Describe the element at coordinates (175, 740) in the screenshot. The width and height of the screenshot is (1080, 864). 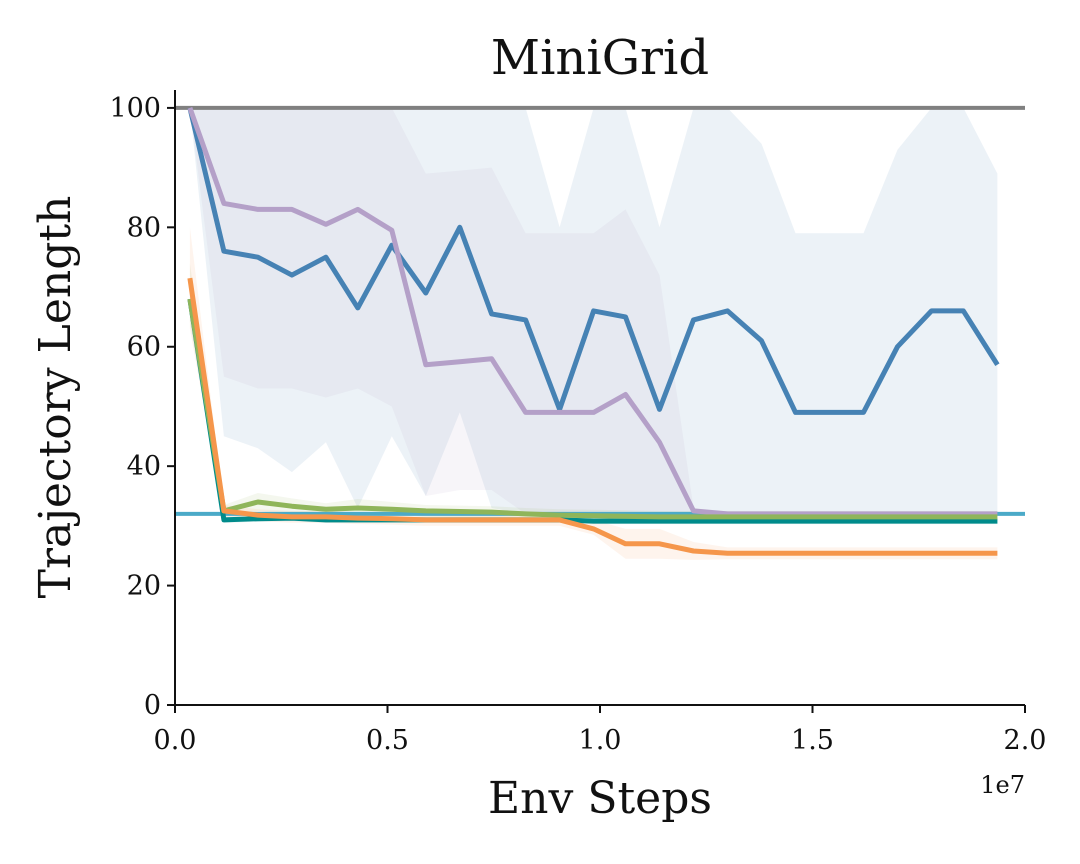
I see `x-tick-label: 0.0` at that location.